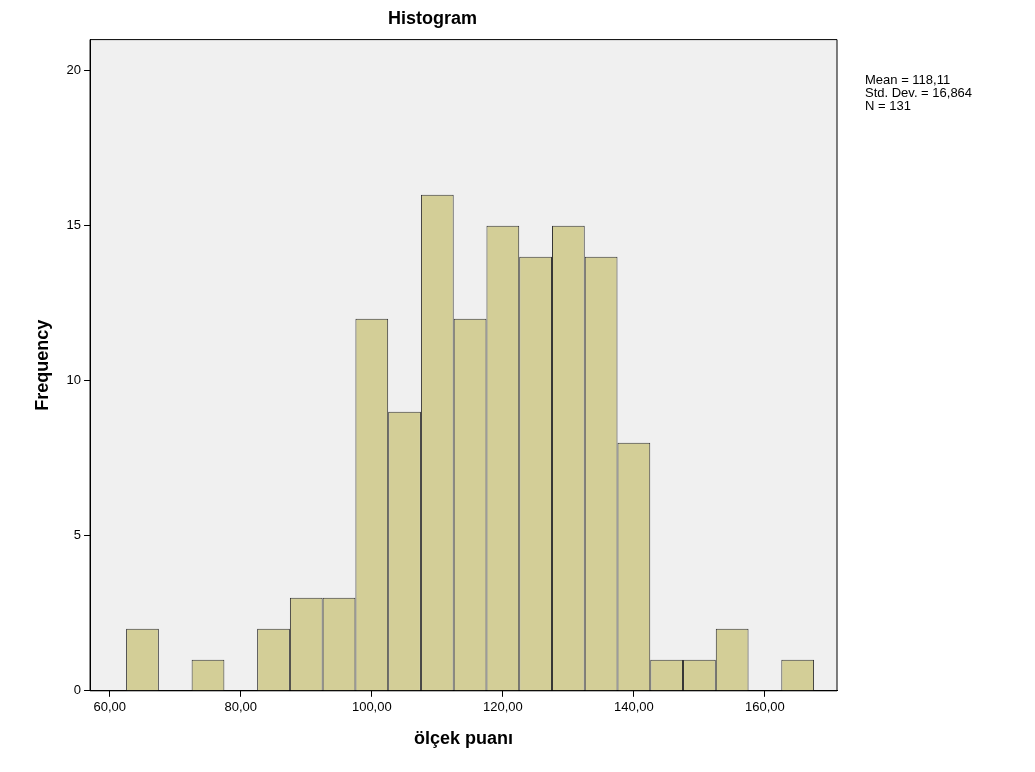 This screenshot has height=772, width=1035. I want to click on x-tick-label: 80,00, so click(241, 707).